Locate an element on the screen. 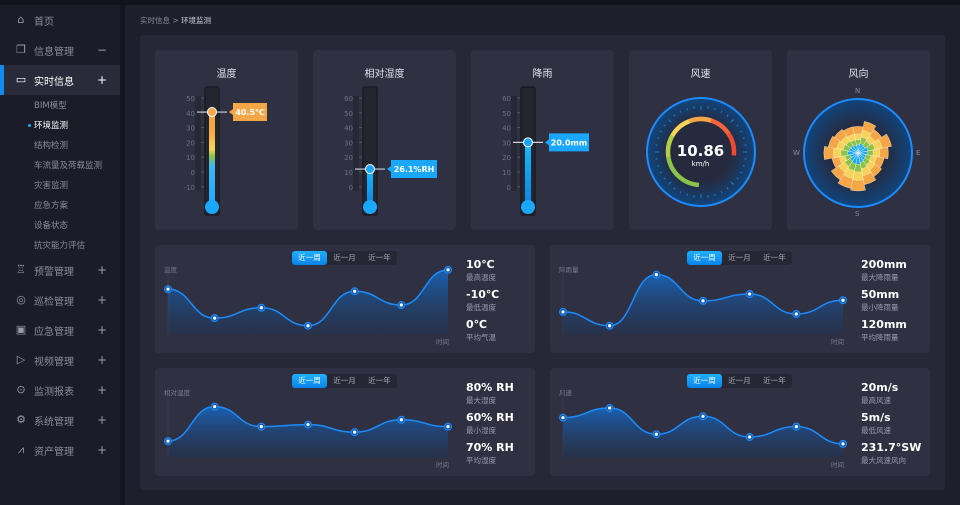 This screenshot has height=505, width=960. sidebar-item-3: ♖ 预警管理 + is located at coordinates (60, 270).